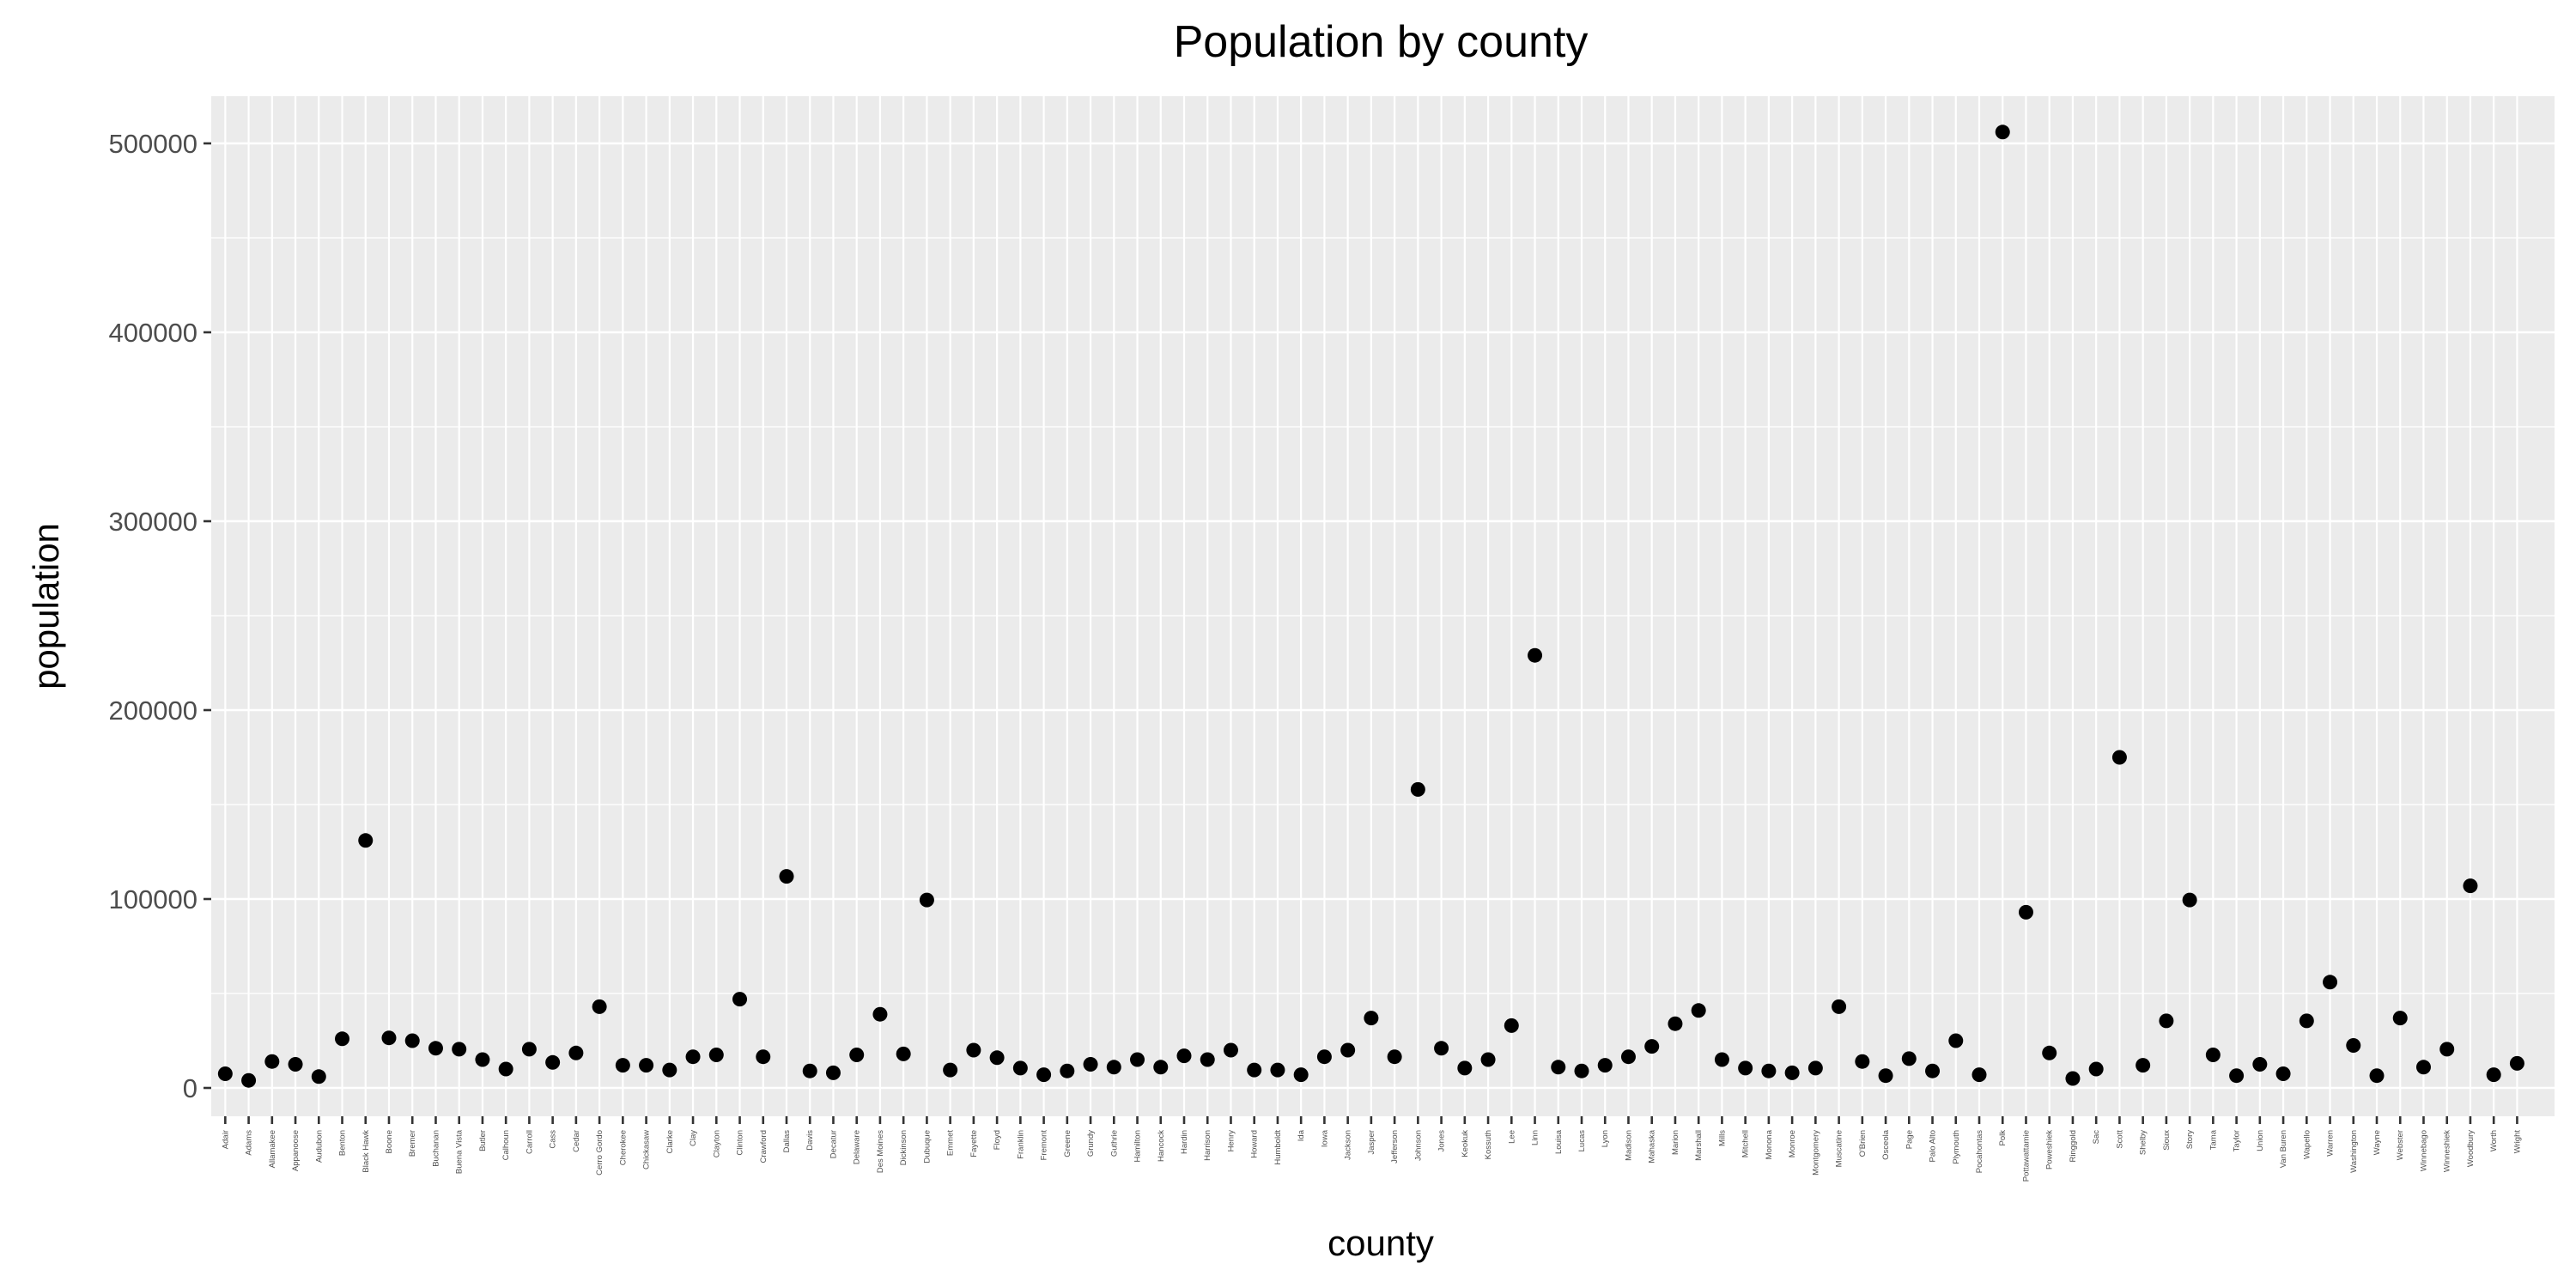 The height and width of the screenshot is (1288, 2576). What do you see at coordinates (2213, 1140) in the screenshot?
I see `x-tick-label: Tama` at bounding box center [2213, 1140].